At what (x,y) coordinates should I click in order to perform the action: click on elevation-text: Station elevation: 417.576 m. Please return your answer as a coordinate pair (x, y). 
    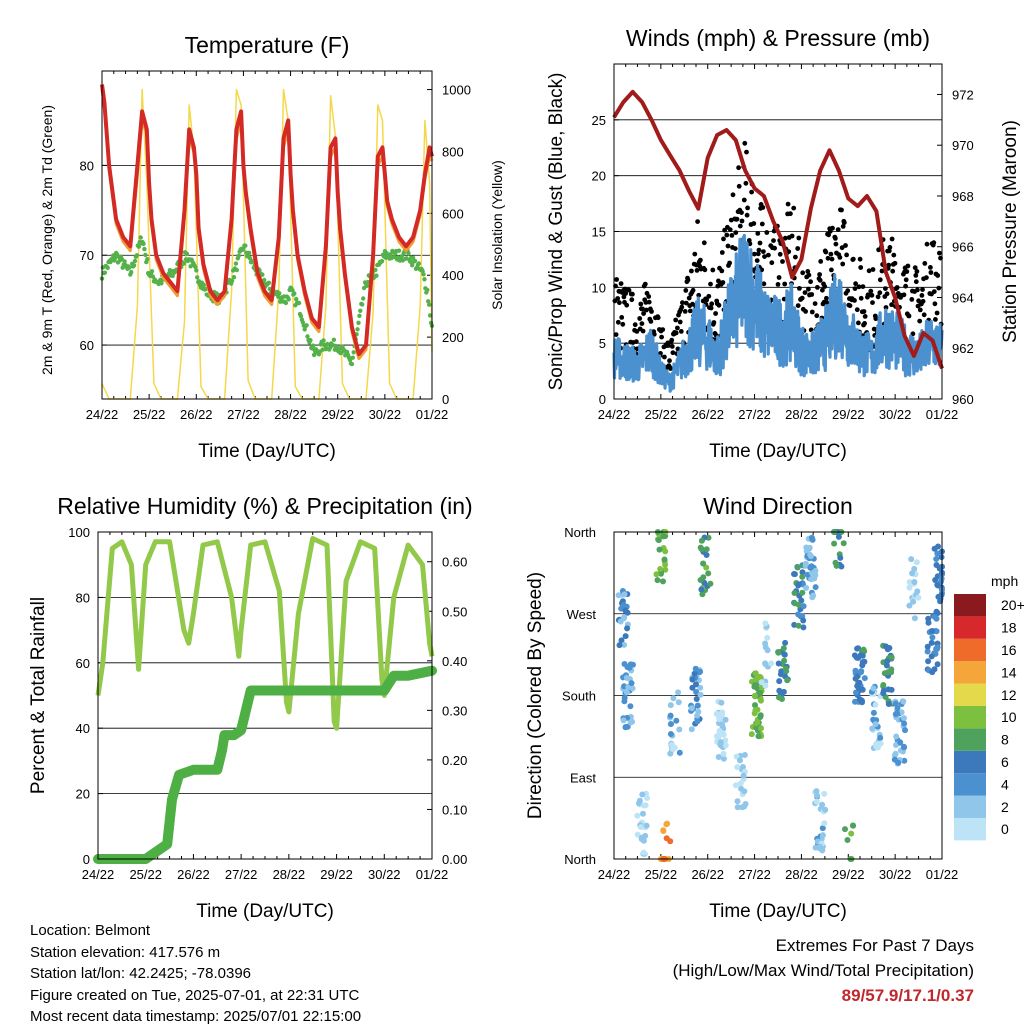
    Looking at the image, I should click on (125, 952).